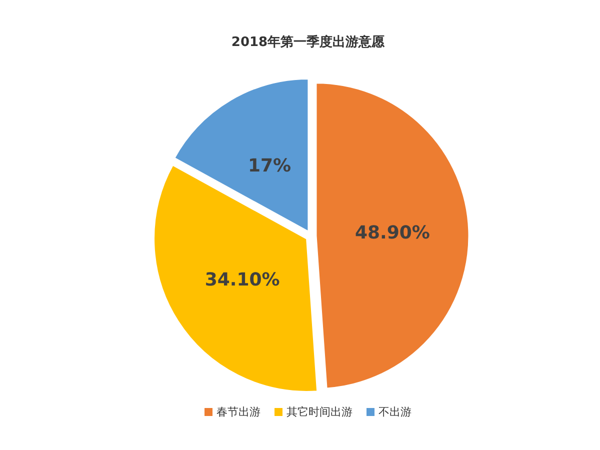 The image size is (600, 450). What do you see at coordinates (270, 165) in the screenshot?
I see `data-label: 17%` at bounding box center [270, 165].